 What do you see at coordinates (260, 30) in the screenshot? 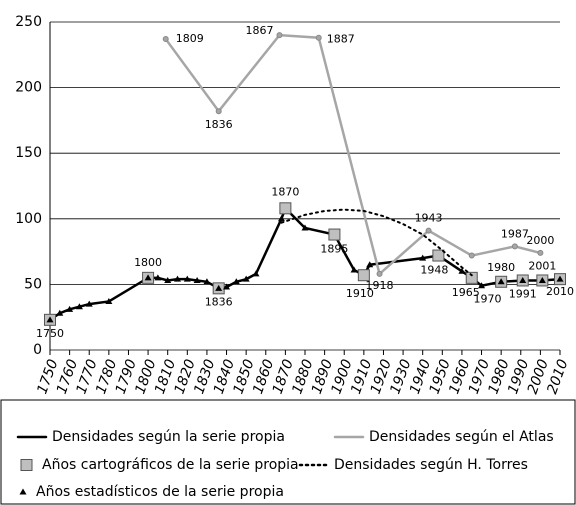
I see `data-label: 1867` at bounding box center [260, 30].